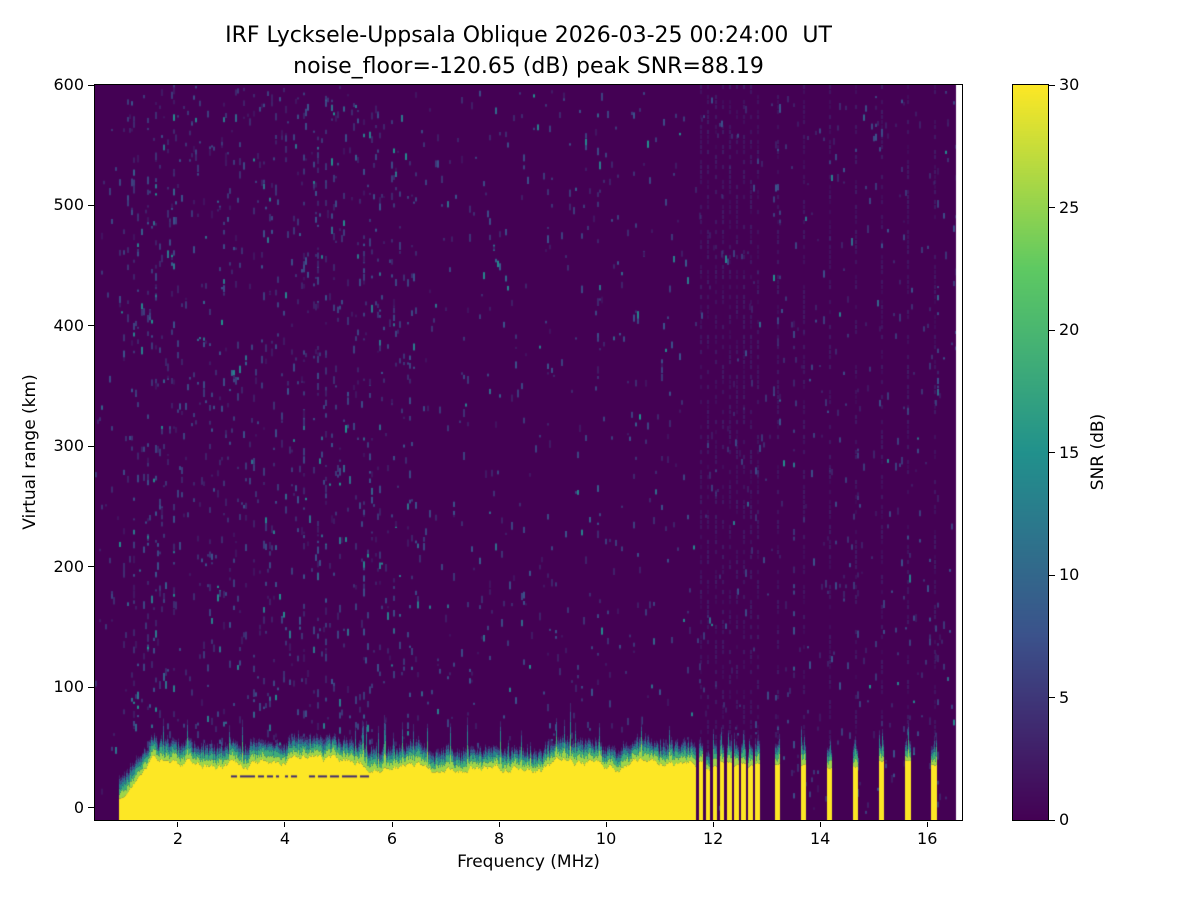  What do you see at coordinates (528, 862) in the screenshot?
I see `x-axis-label: Frequency (MHz)` at bounding box center [528, 862].